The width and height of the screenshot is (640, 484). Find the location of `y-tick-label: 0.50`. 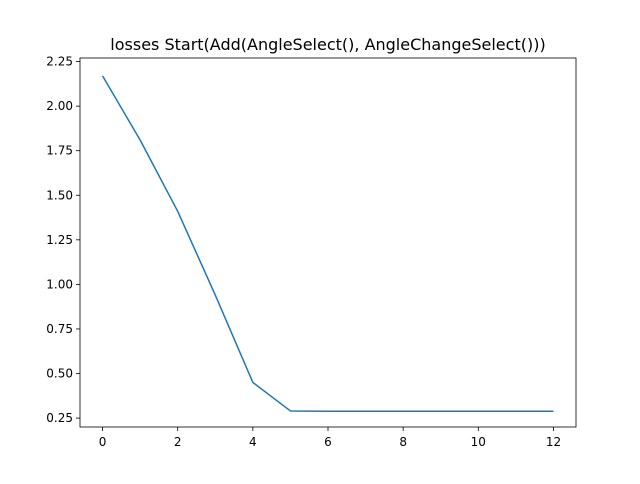

y-tick-label: 0.50 is located at coordinates (59, 374).